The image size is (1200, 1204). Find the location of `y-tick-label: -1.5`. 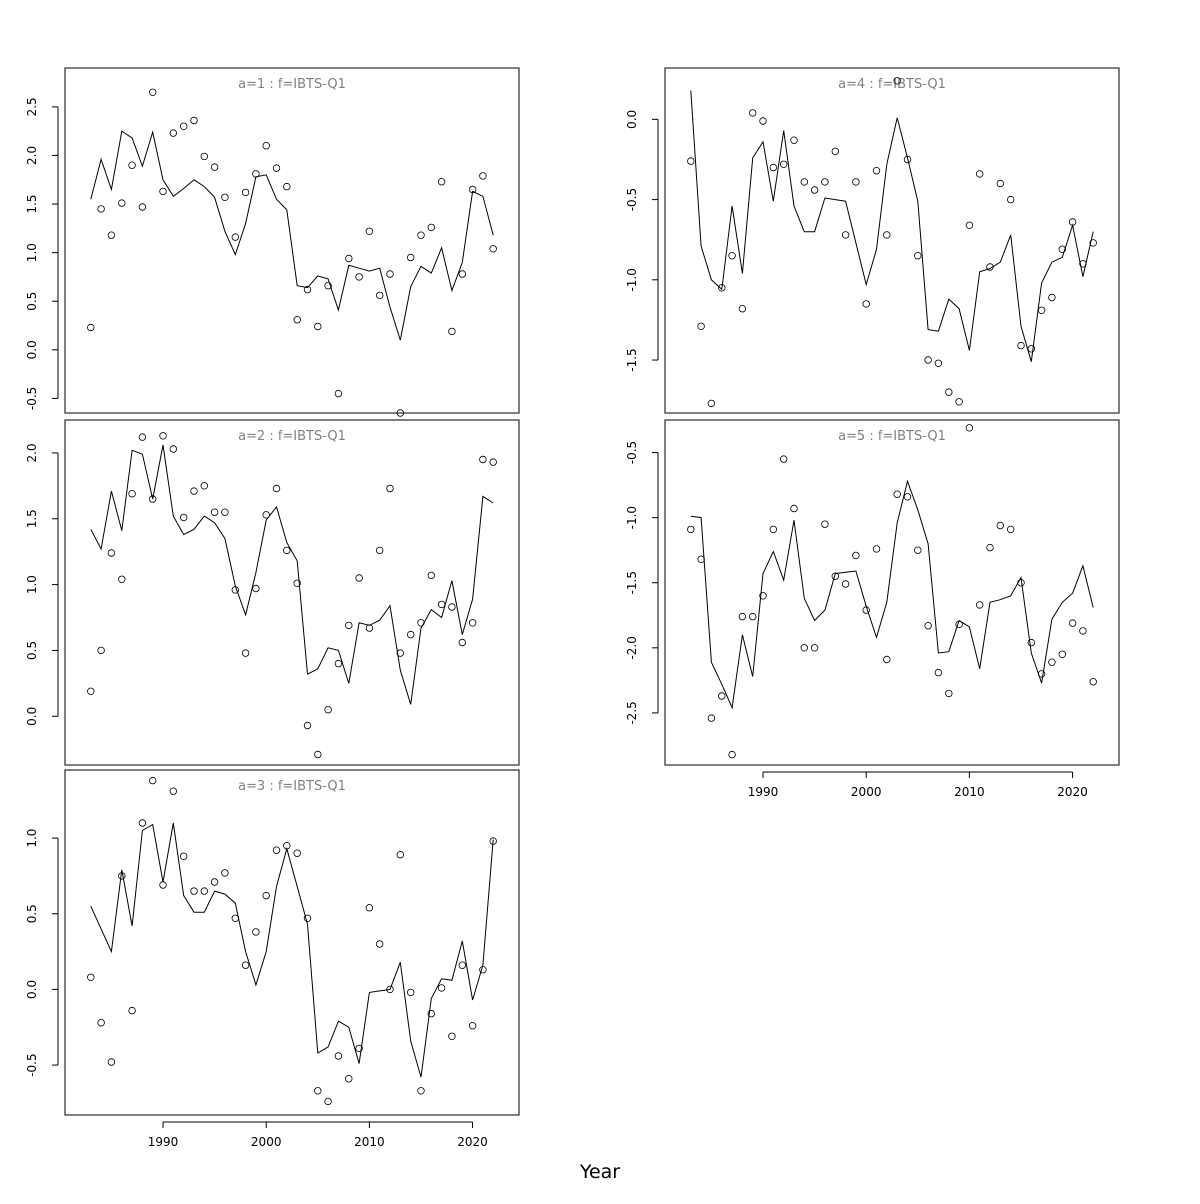

y-tick-label: -1.5 is located at coordinates (632, 359).